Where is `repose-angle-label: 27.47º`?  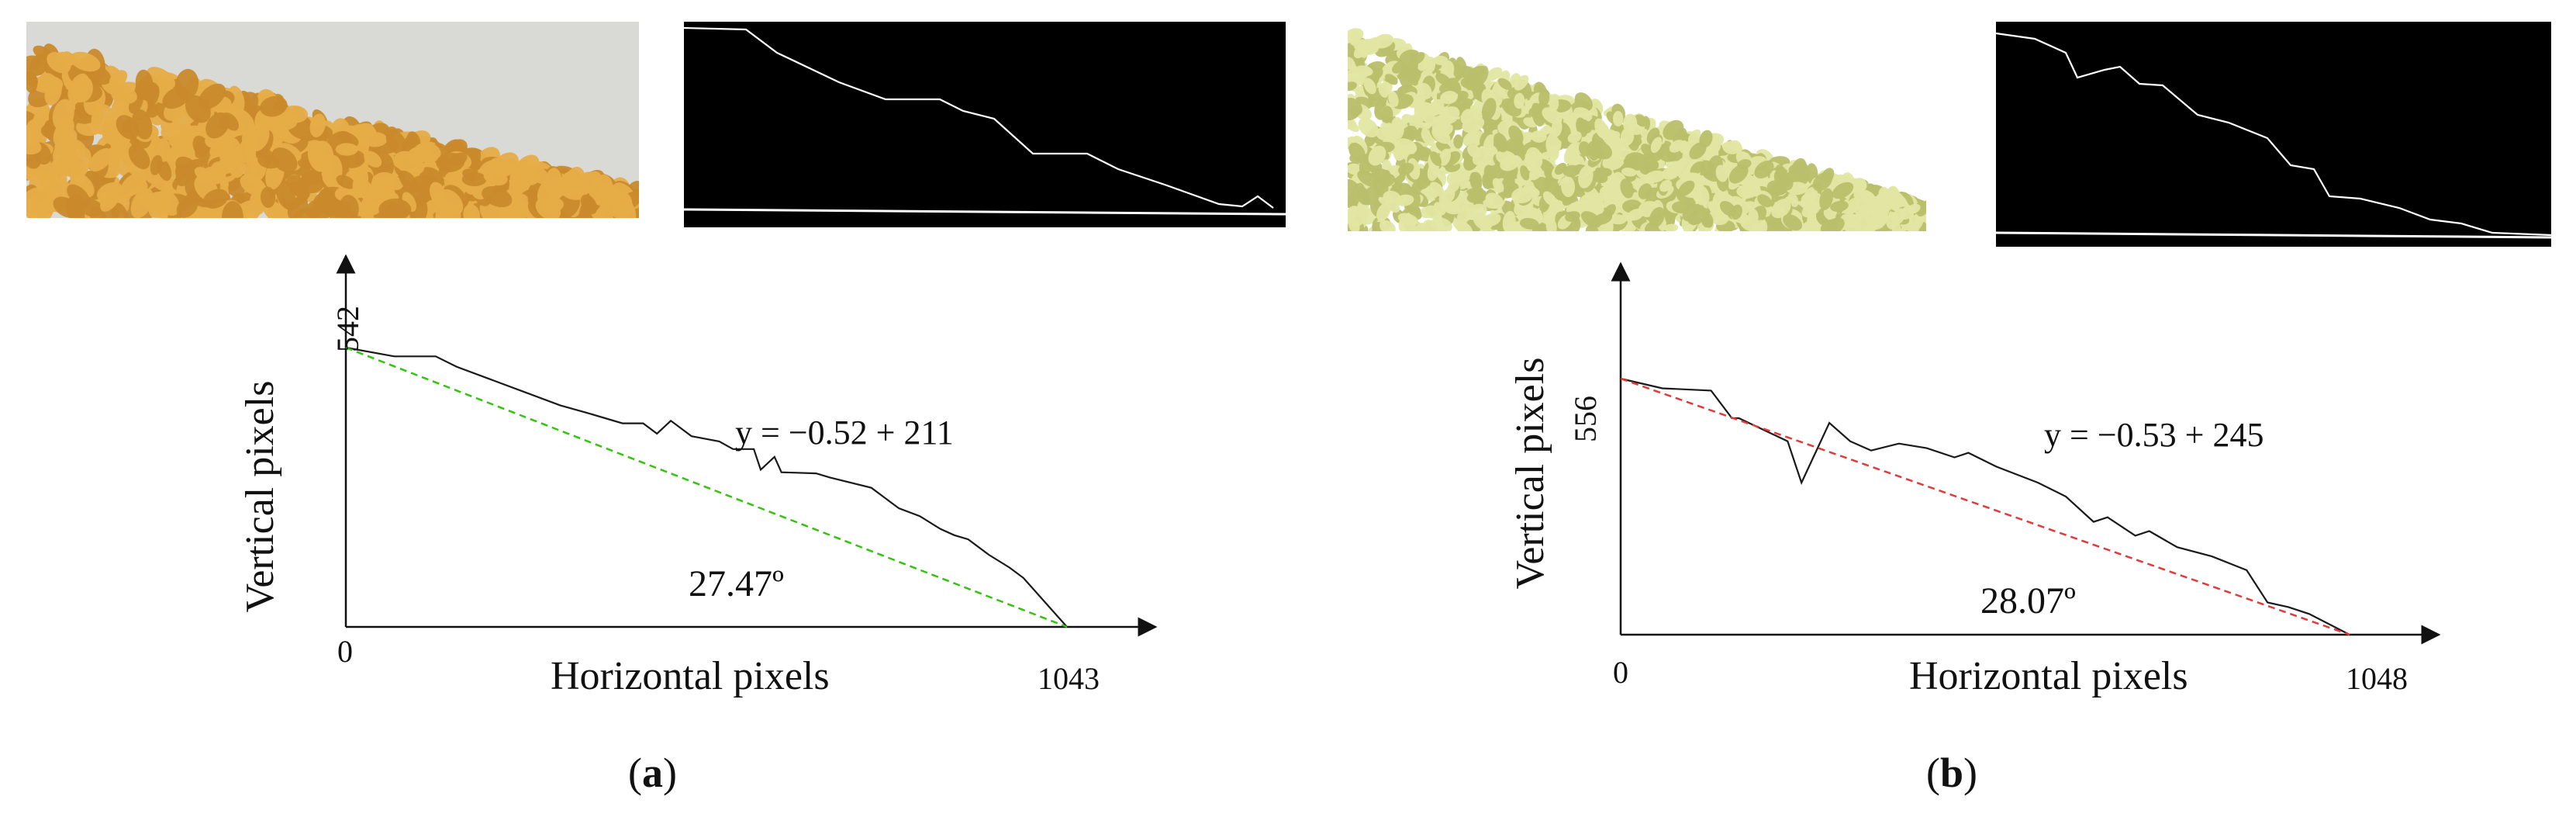 repose-angle-label: 27.47º is located at coordinates (737, 583).